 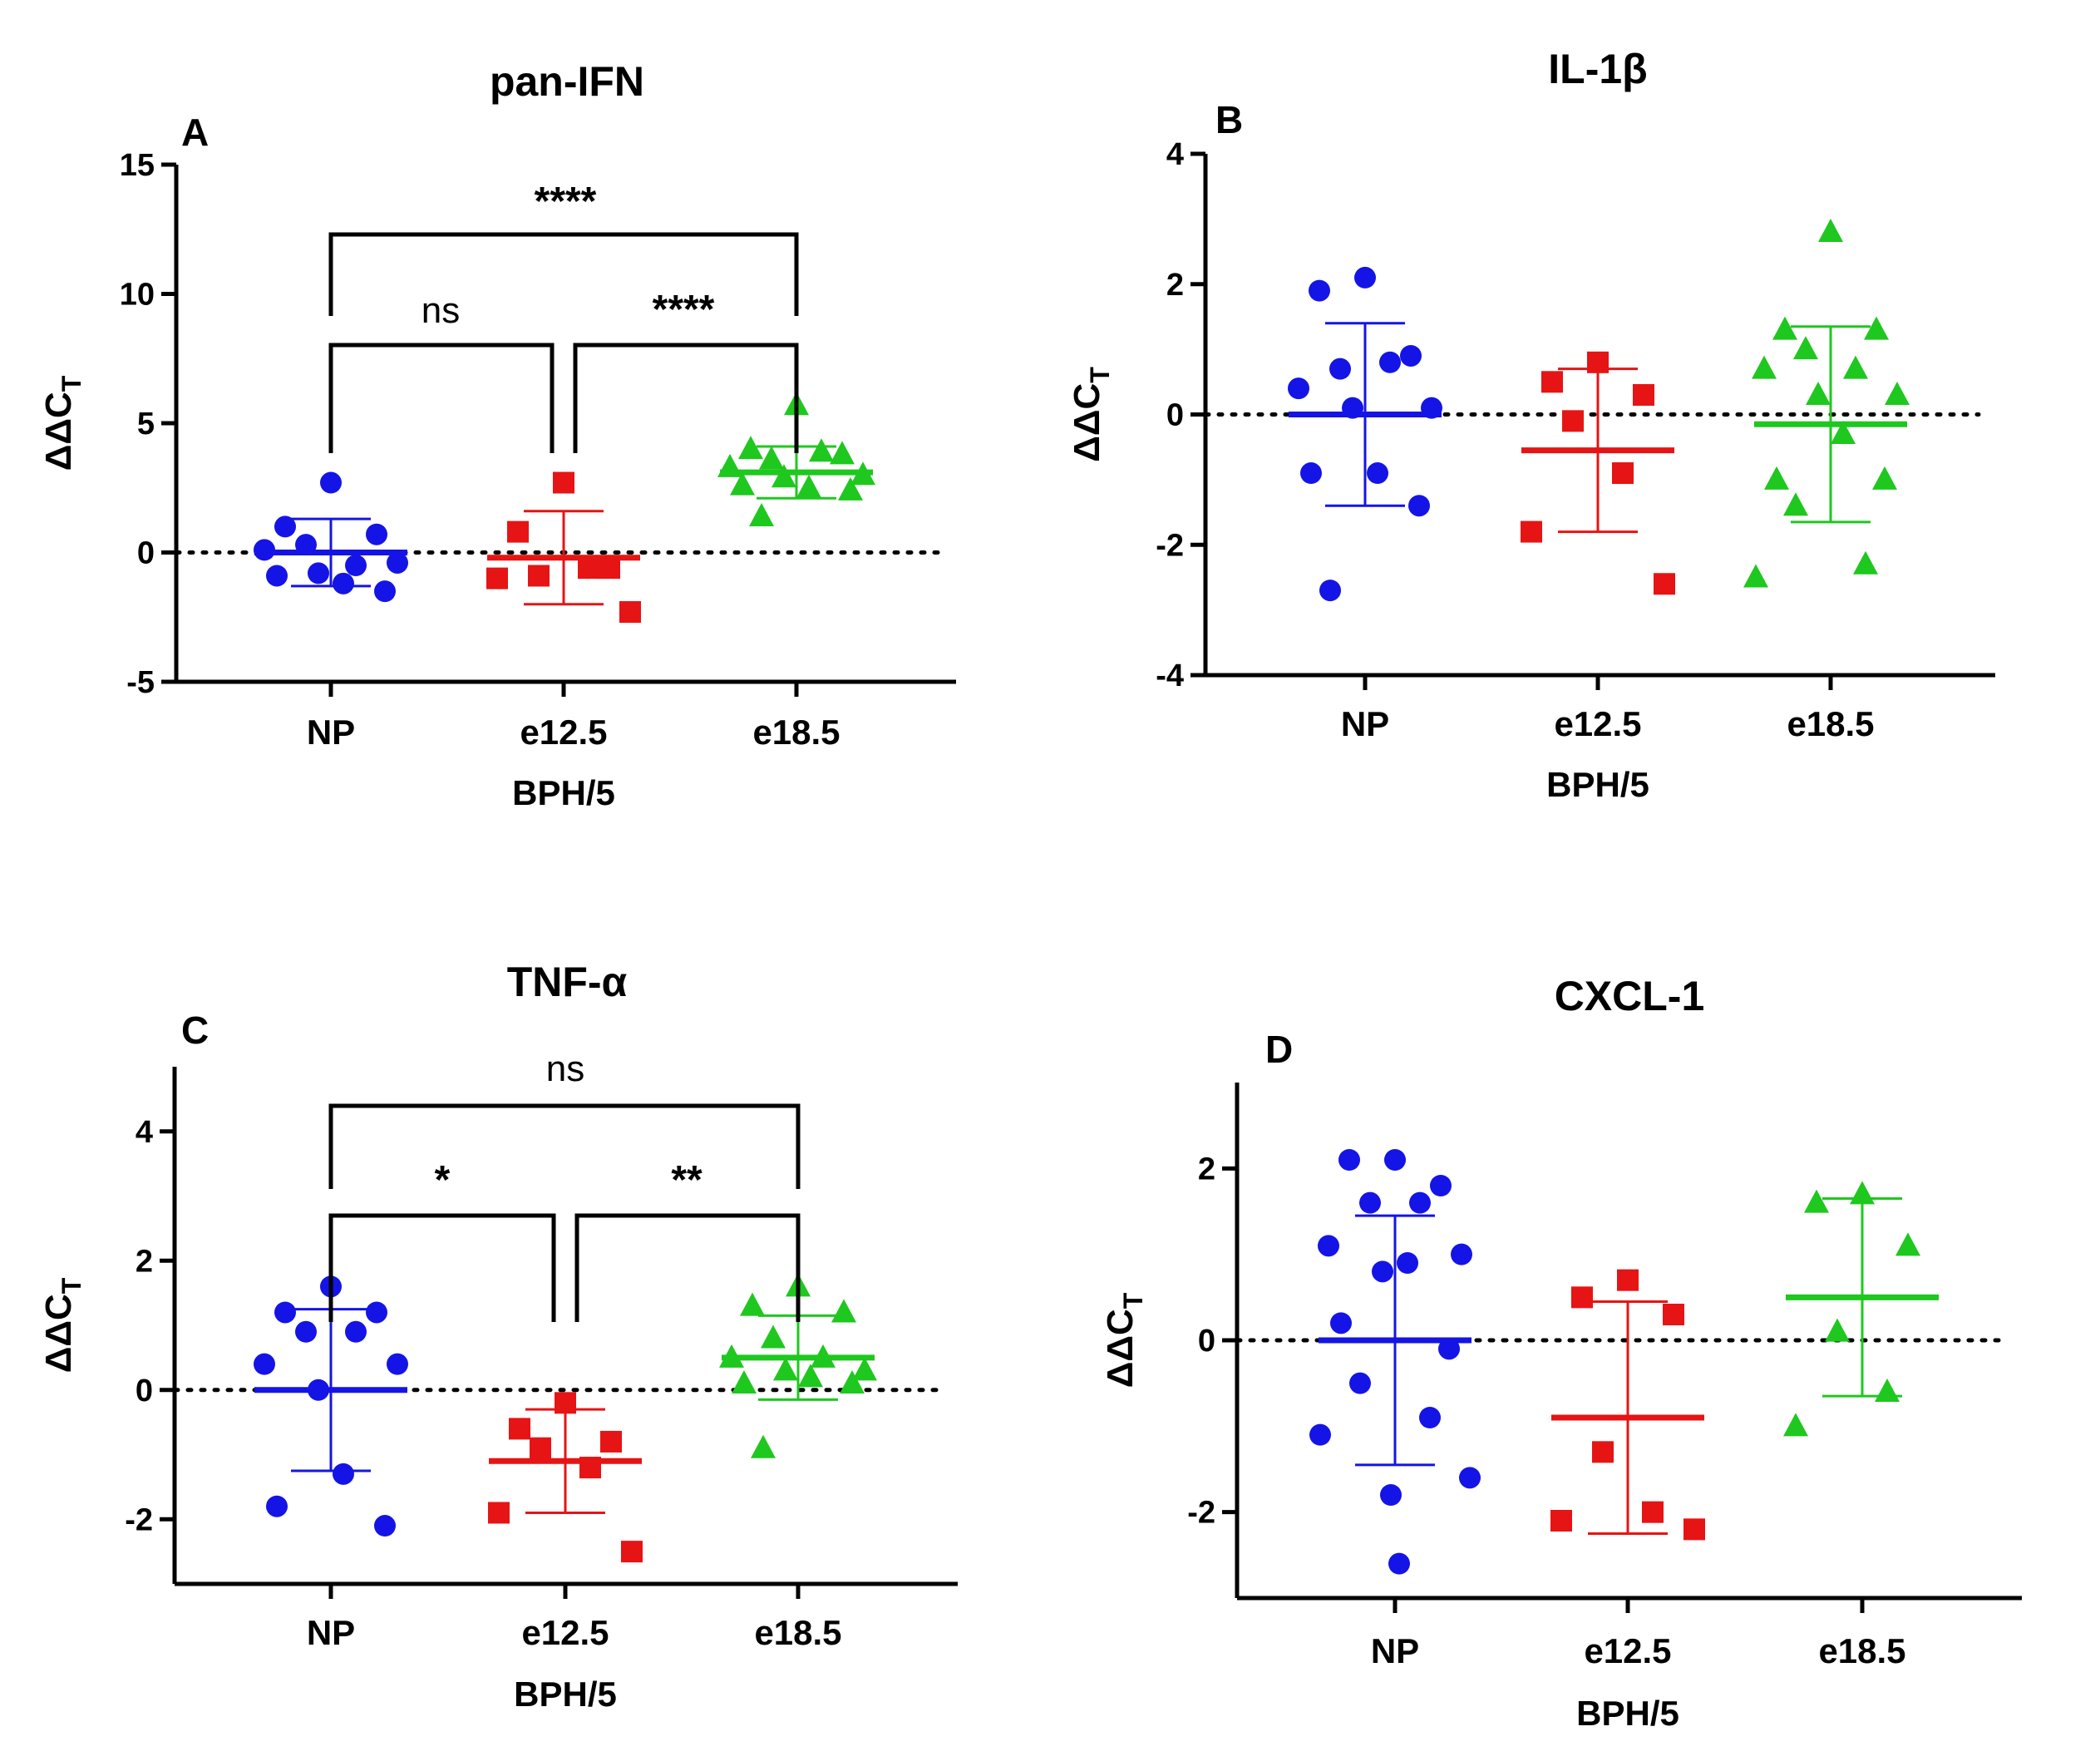 What do you see at coordinates (443, 1180) in the screenshot?
I see `significance-label: *` at bounding box center [443, 1180].